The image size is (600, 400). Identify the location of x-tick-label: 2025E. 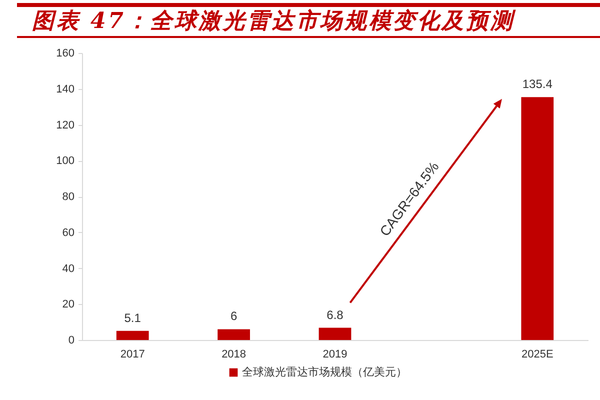
(537, 354).